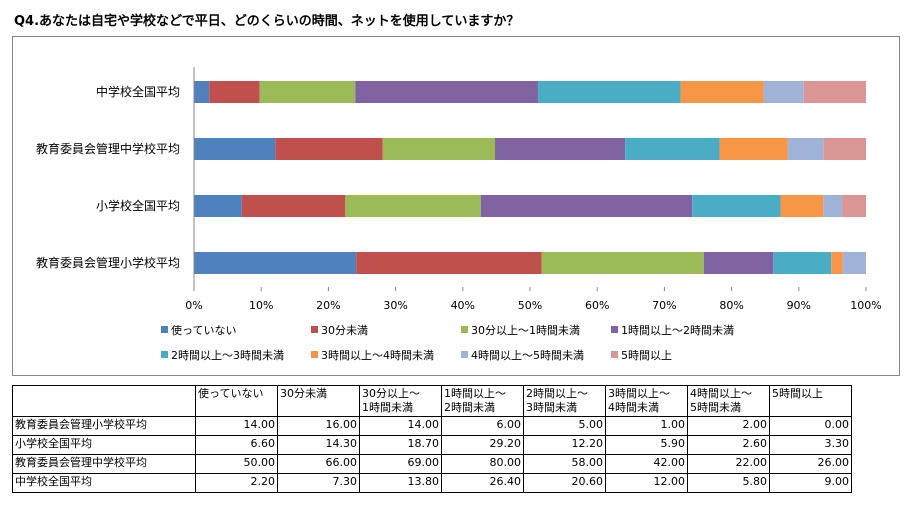  I want to click on table-column-header: 3時間以上～ 4時間未満, so click(646, 401).